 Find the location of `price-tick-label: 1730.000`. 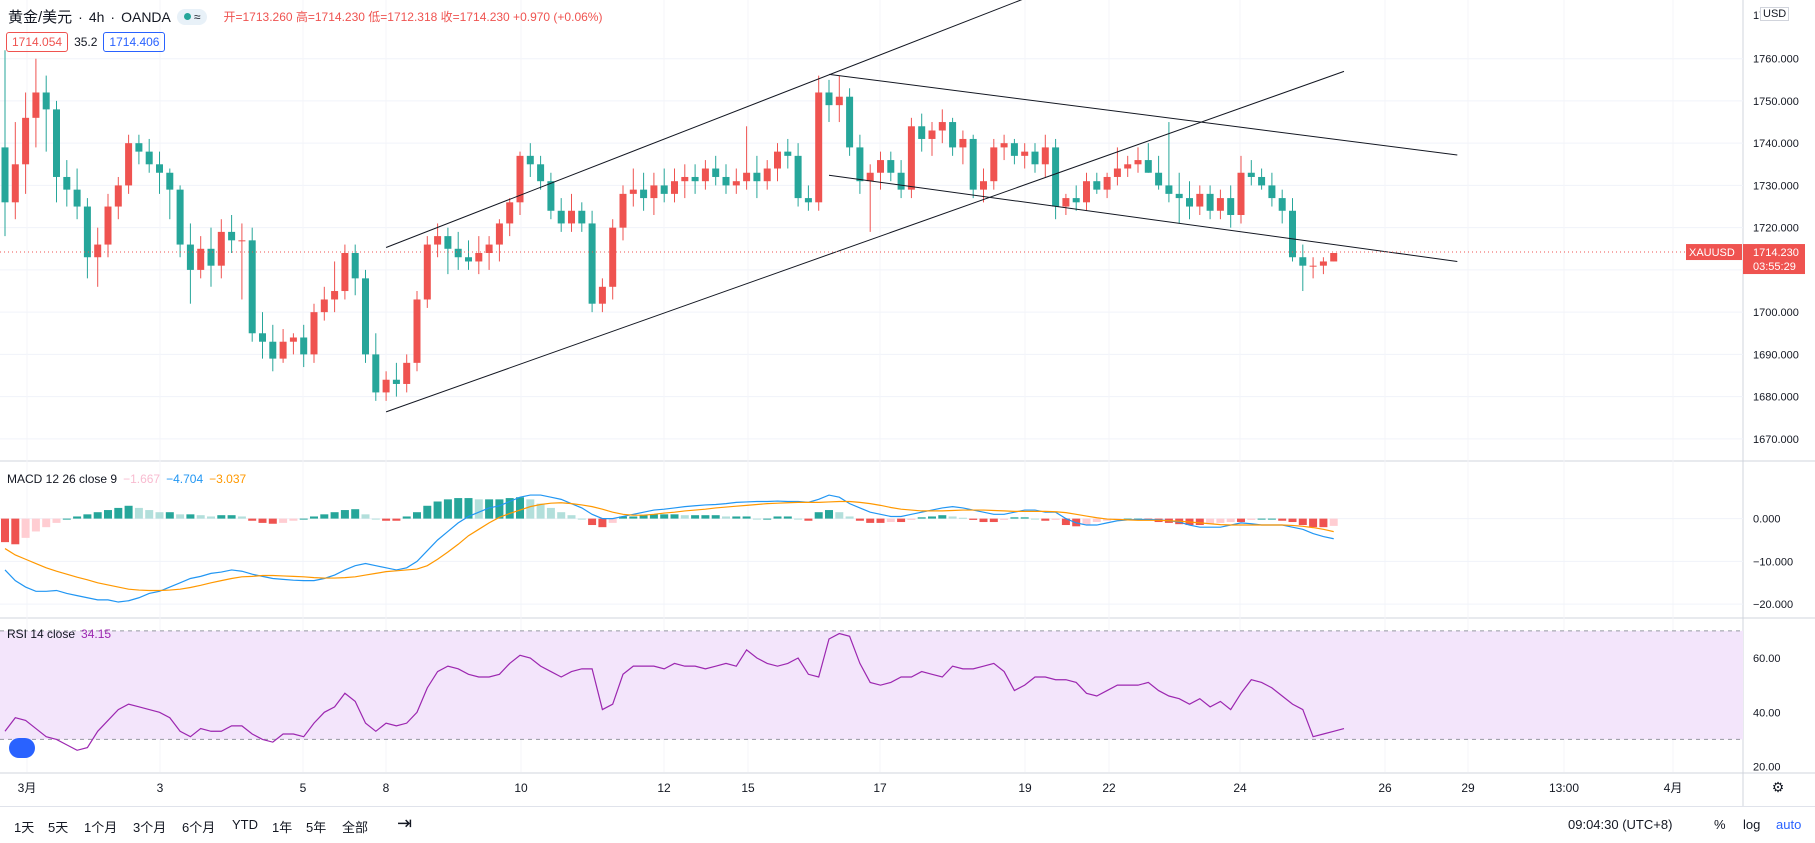

price-tick-label: 1730.000 is located at coordinates (1776, 186).